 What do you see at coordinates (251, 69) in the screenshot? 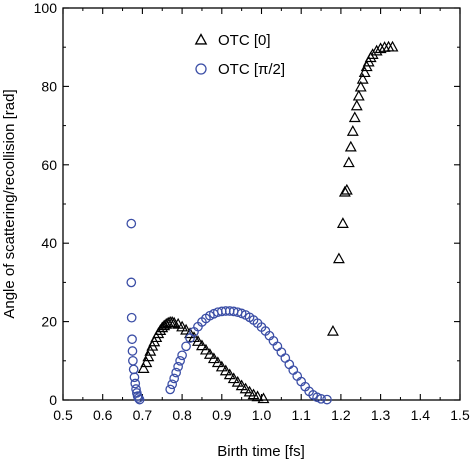
I see `legend-label-otc-pi-2: OTC [π/2]` at bounding box center [251, 69].